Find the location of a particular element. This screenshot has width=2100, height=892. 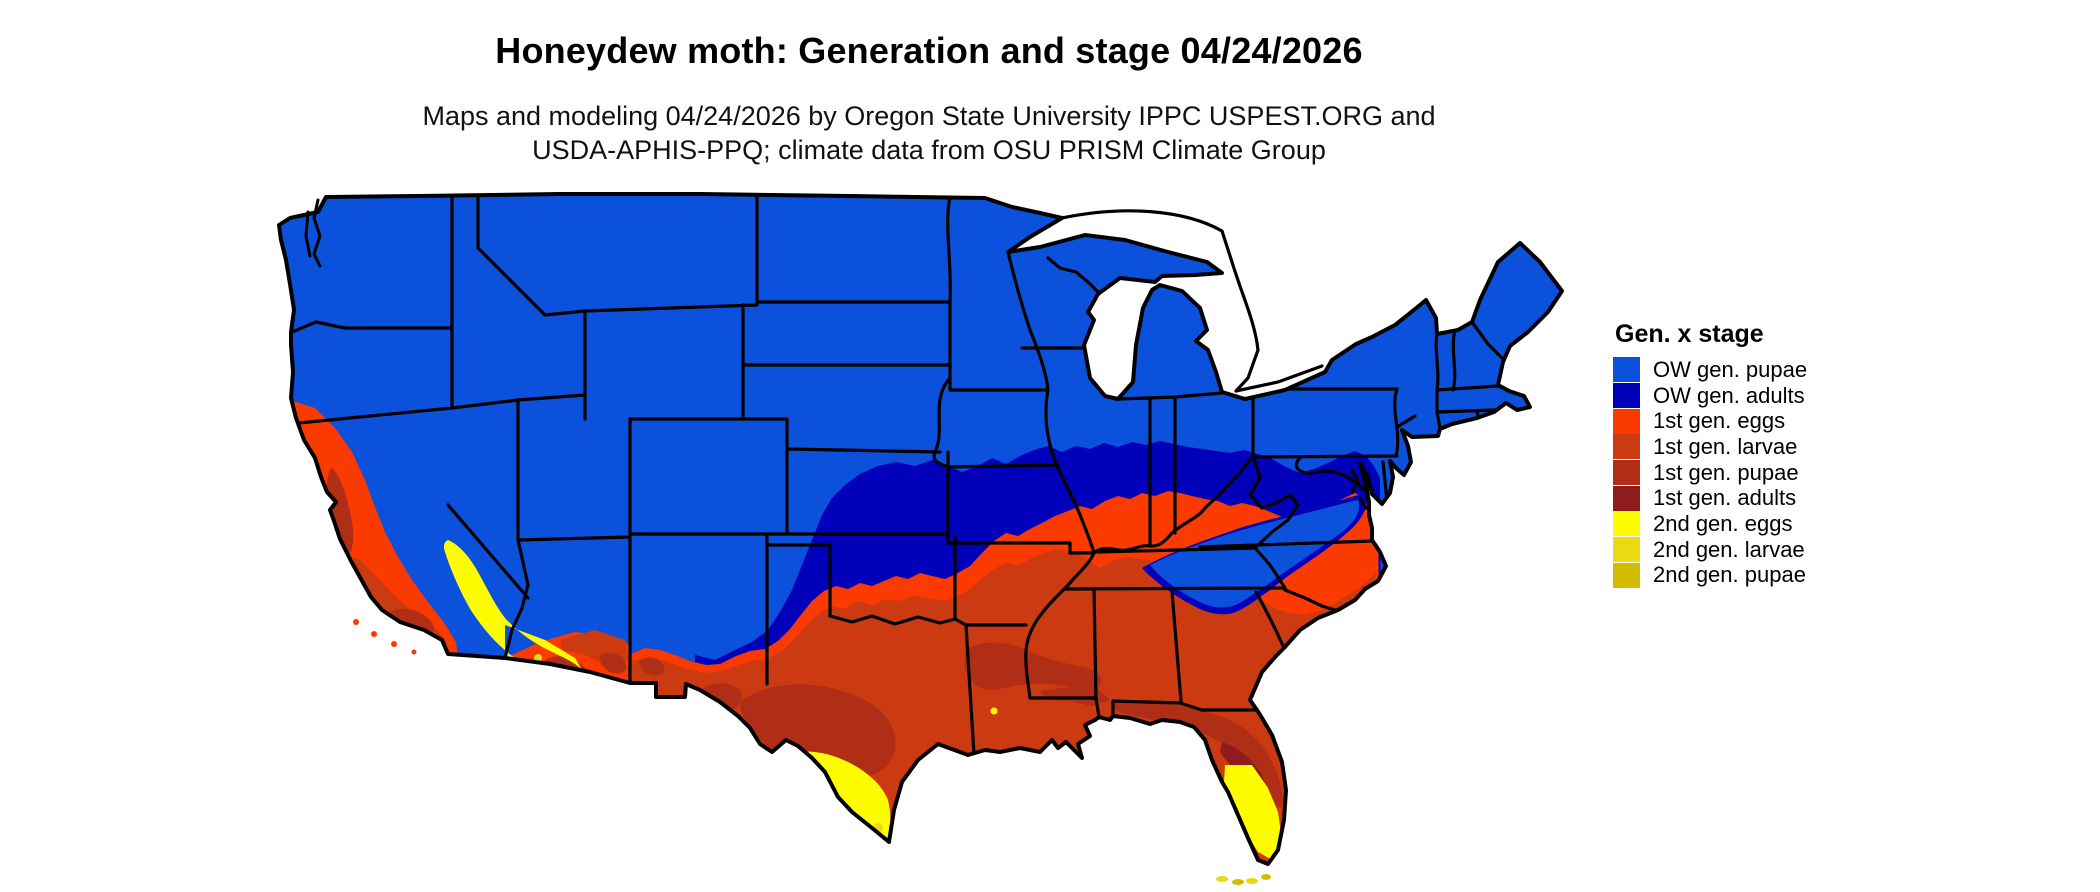

legend-label: 2nd gen. eggs is located at coordinates (1723, 523).